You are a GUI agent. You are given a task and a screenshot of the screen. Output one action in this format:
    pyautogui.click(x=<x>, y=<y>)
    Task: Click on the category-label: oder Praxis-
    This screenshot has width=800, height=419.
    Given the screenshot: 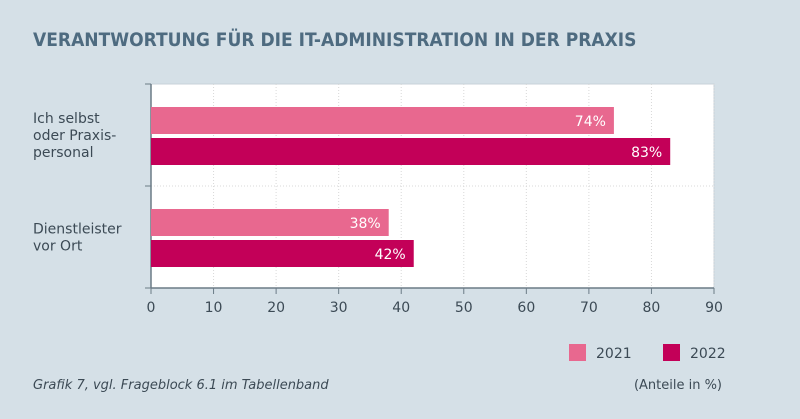 What is the action you would take?
    pyautogui.click(x=74, y=136)
    